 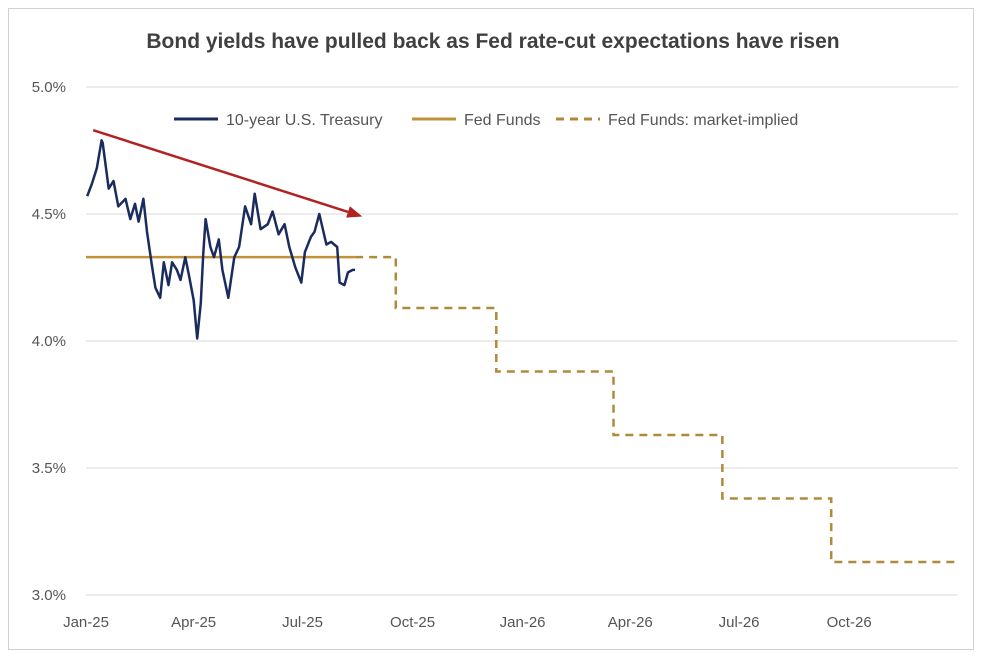 I want to click on y-tick-label: 4.5%, so click(x=49, y=214).